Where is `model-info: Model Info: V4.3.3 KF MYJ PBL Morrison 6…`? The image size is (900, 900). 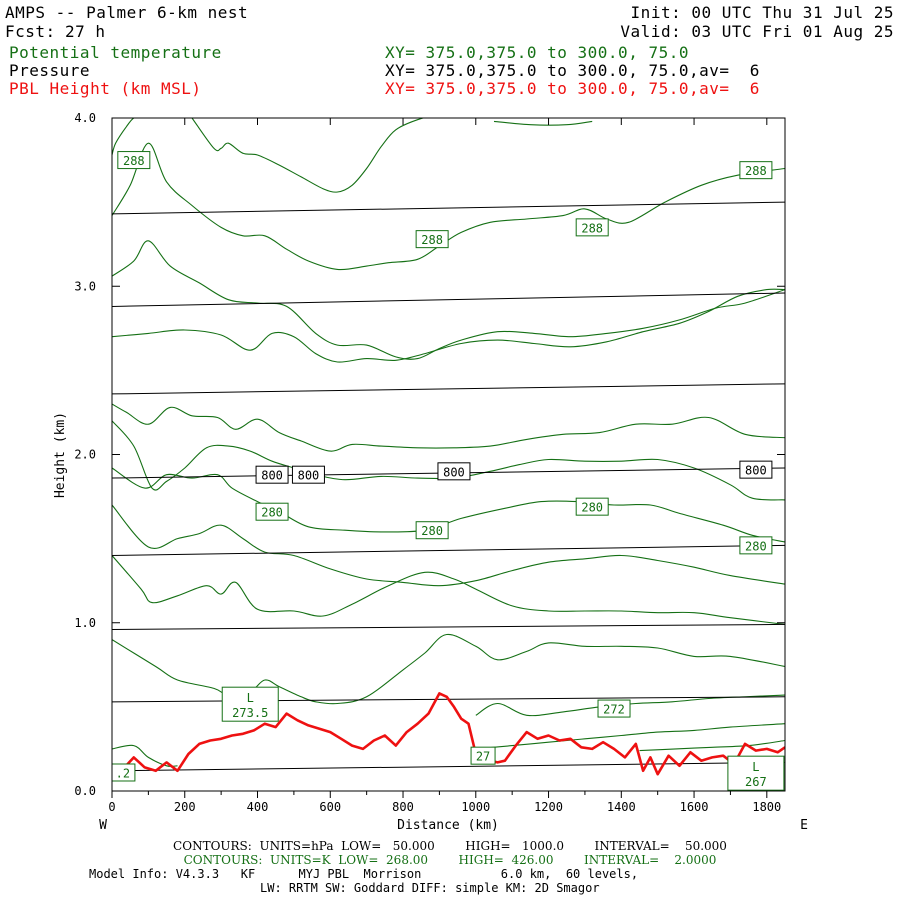
model-info: Model Info: V4.3.3 KF MYJ PBL Morrison 6… is located at coordinates (364, 874).